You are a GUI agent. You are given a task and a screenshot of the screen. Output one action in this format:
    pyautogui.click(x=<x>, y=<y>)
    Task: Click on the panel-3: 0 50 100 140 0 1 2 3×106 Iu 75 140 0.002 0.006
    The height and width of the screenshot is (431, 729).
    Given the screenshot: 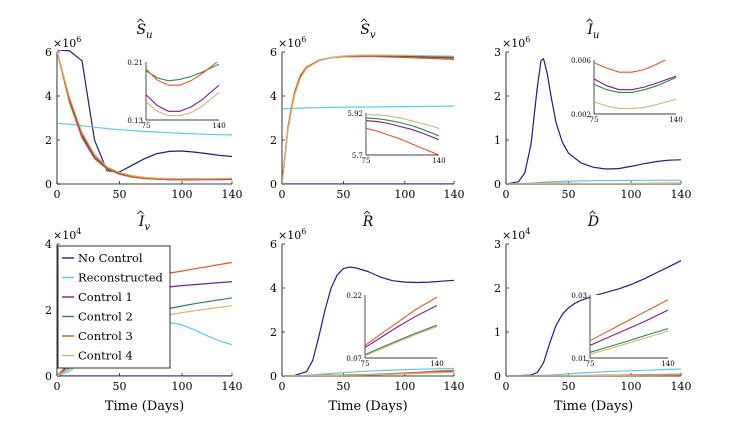 What is the action you would take?
    pyautogui.click(x=593, y=109)
    